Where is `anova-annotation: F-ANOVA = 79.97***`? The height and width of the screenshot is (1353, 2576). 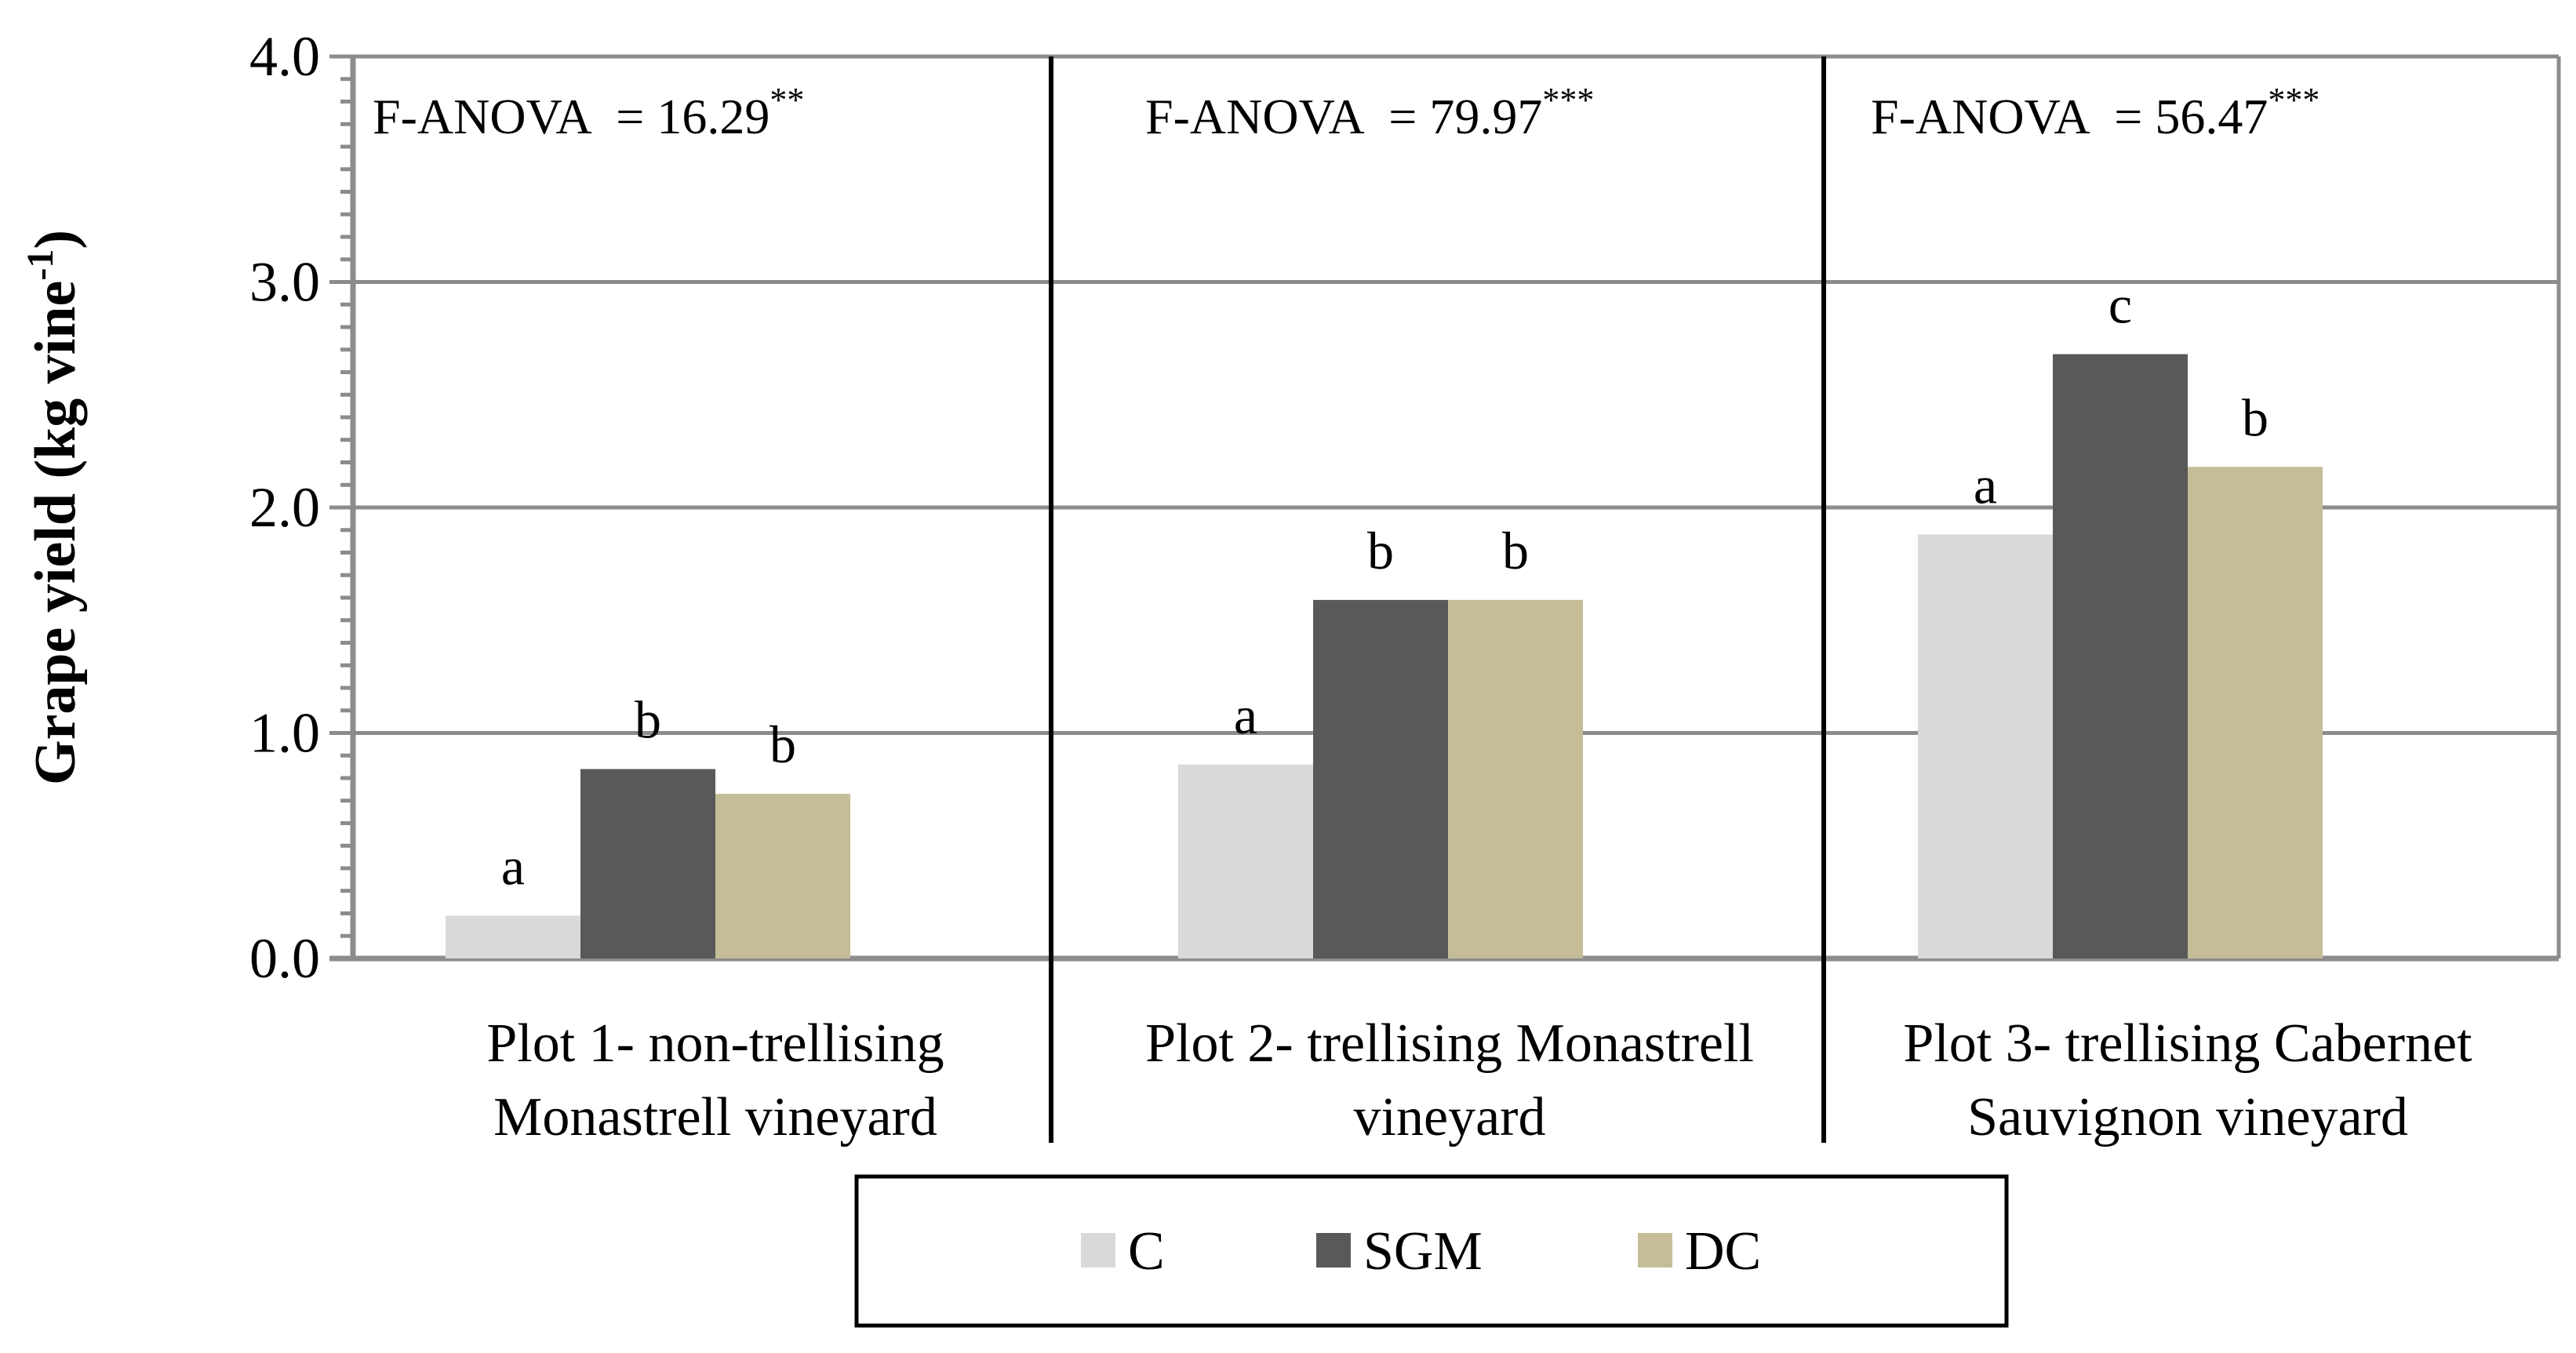 anova-annotation: F-ANOVA = 79.97*** is located at coordinates (1369, 112).